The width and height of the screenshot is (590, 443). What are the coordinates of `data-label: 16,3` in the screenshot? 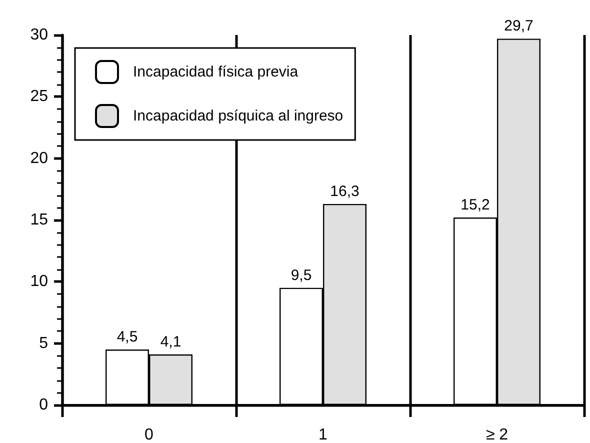 It's located at (345, 191).